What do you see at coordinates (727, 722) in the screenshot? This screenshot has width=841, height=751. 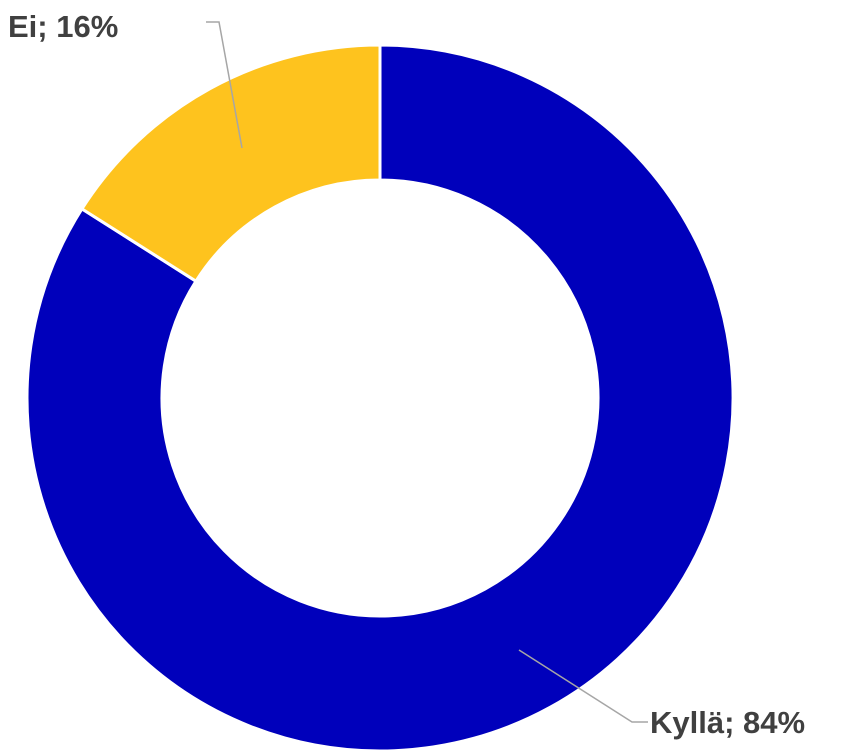 I see `data-label-kyll-: Kyllä; 84%` at bounding box center [727, 722].